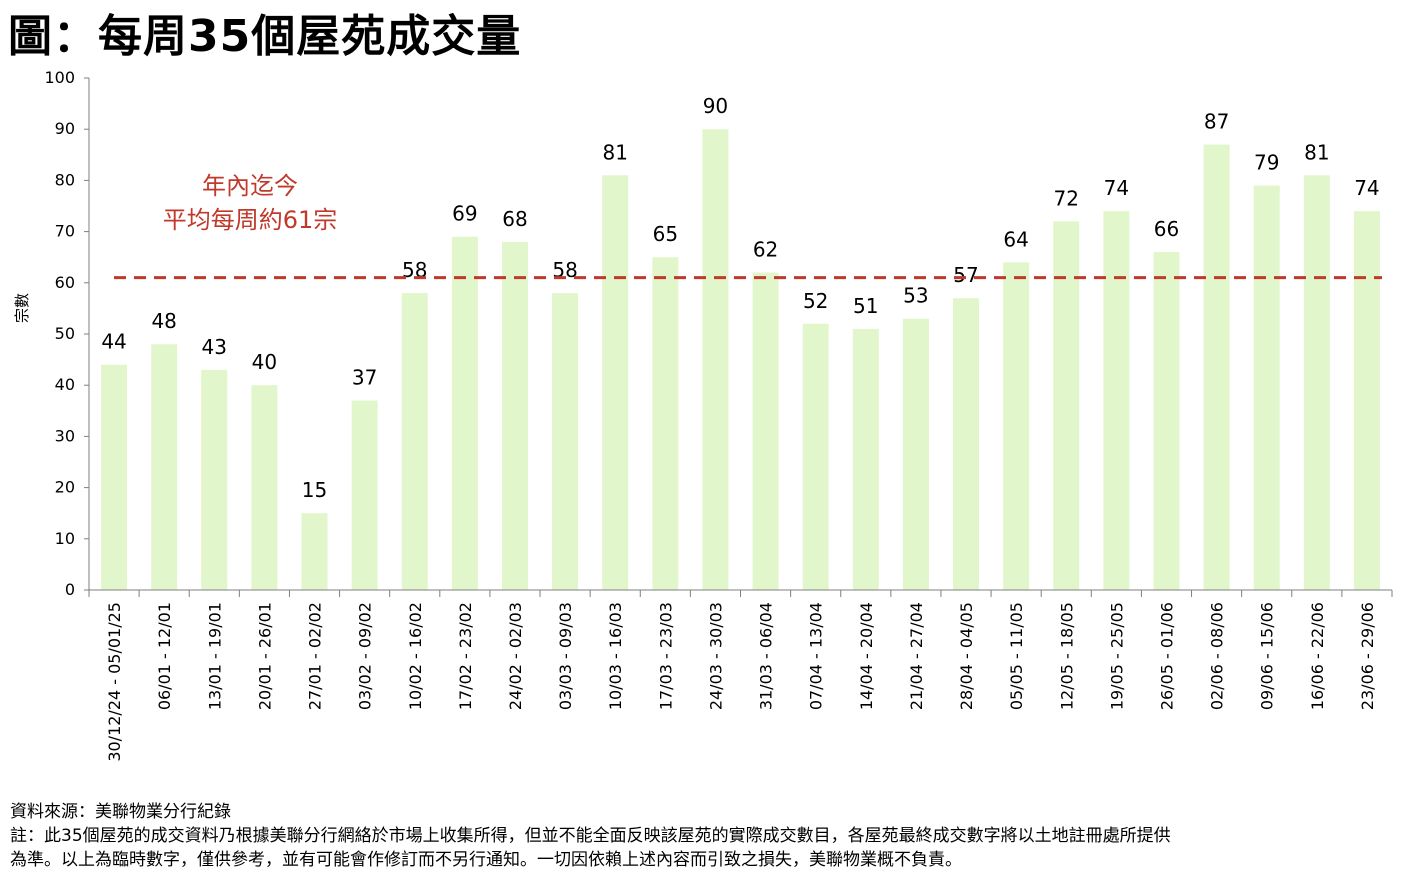 Image resolution: width=1409 pixels, height=888 pixels. Describe the element at coordinates (120, 812) in the screenshot. I see `source-note: 資料來源：美聯物業分行紀錄` at that location.